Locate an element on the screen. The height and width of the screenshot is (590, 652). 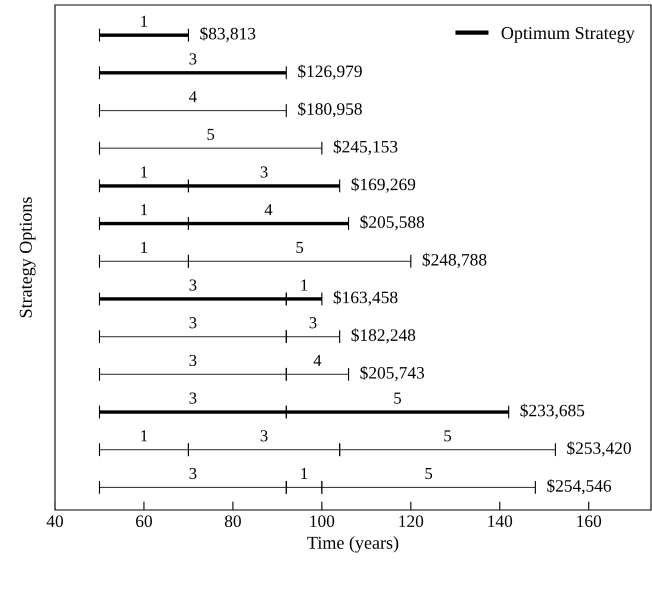
x-tick-label: 140 is located at coordinates (500, 521).